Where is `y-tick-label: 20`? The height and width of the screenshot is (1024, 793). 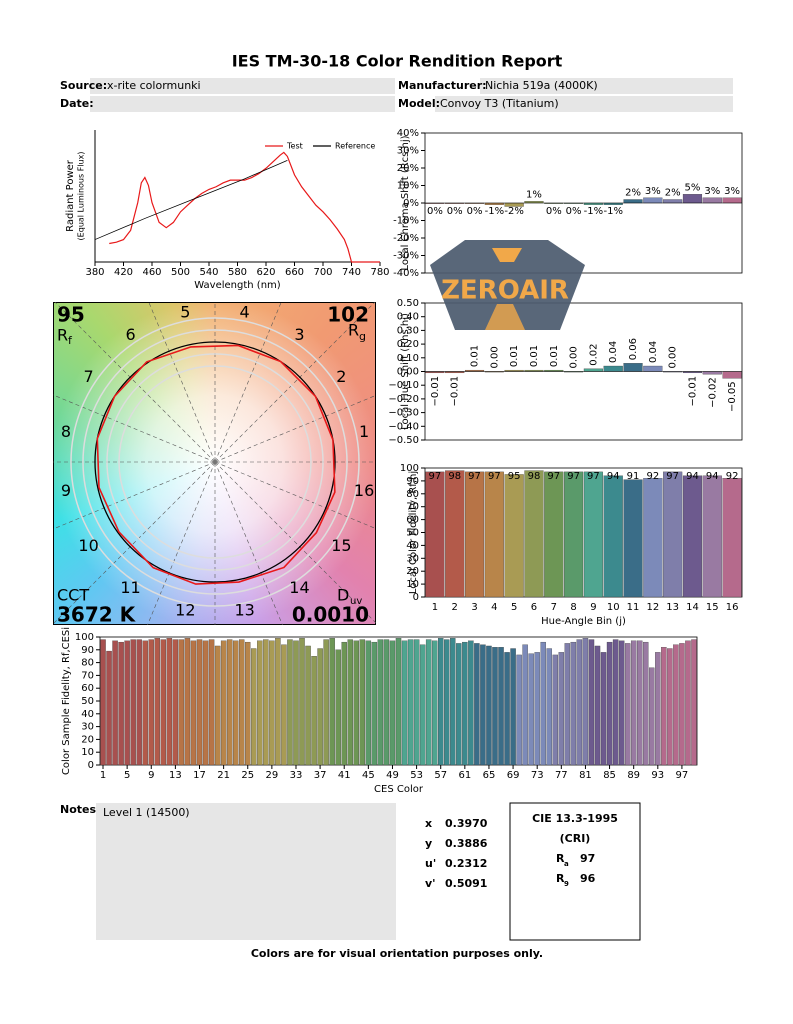 y-tick-label: 20 is located at coordinates (87, 739).